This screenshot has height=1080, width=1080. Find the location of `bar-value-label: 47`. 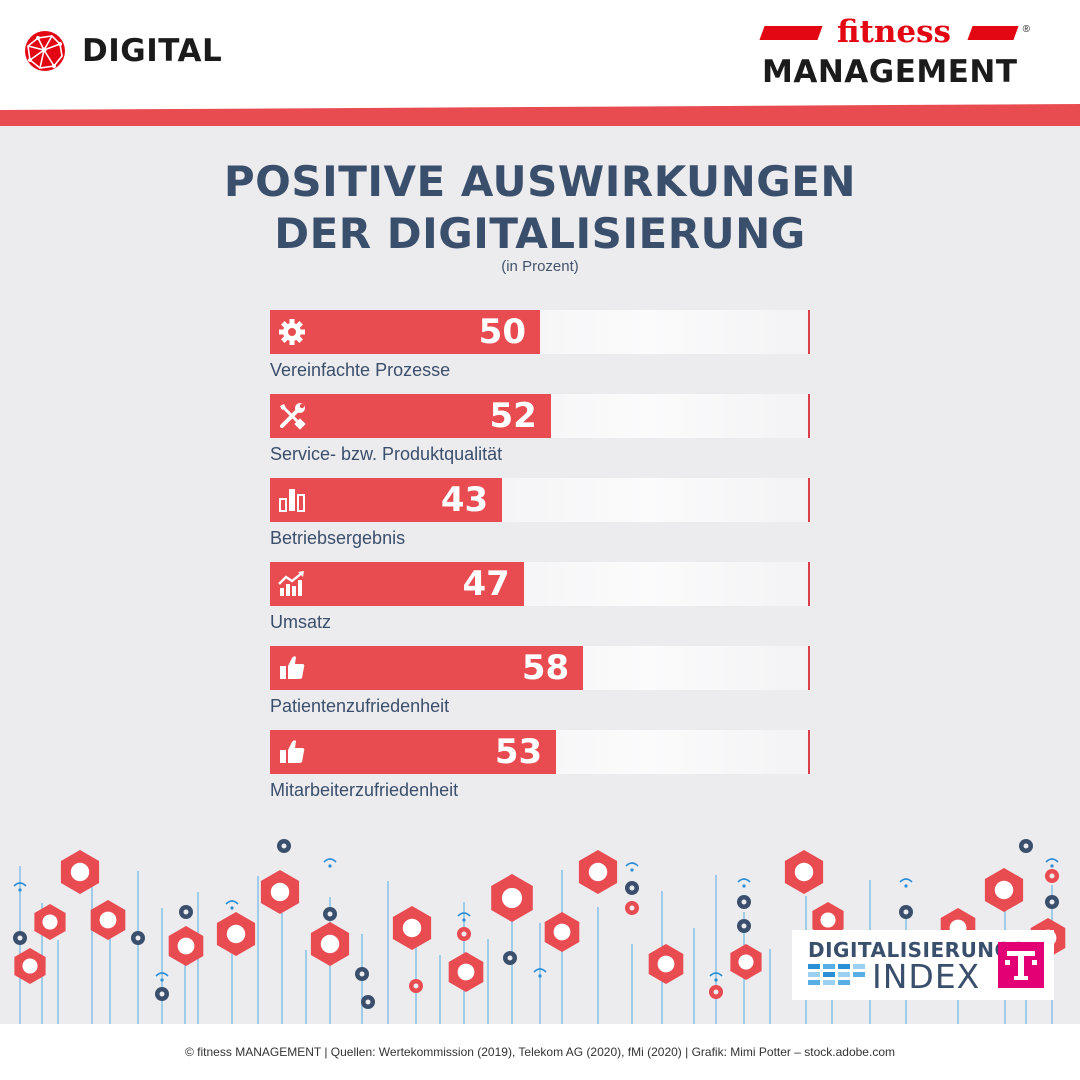

bar-value-label: 47 is located at coordinates (486, 584).